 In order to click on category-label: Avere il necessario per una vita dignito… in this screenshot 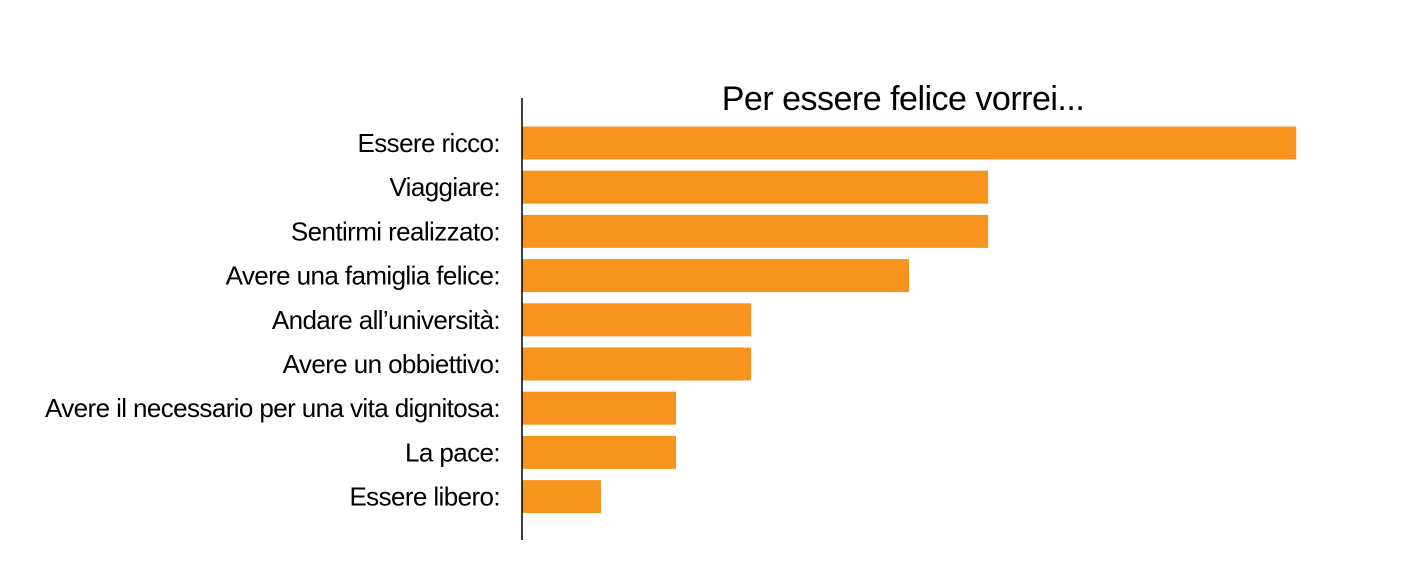, I will do `click(272, 408)`.